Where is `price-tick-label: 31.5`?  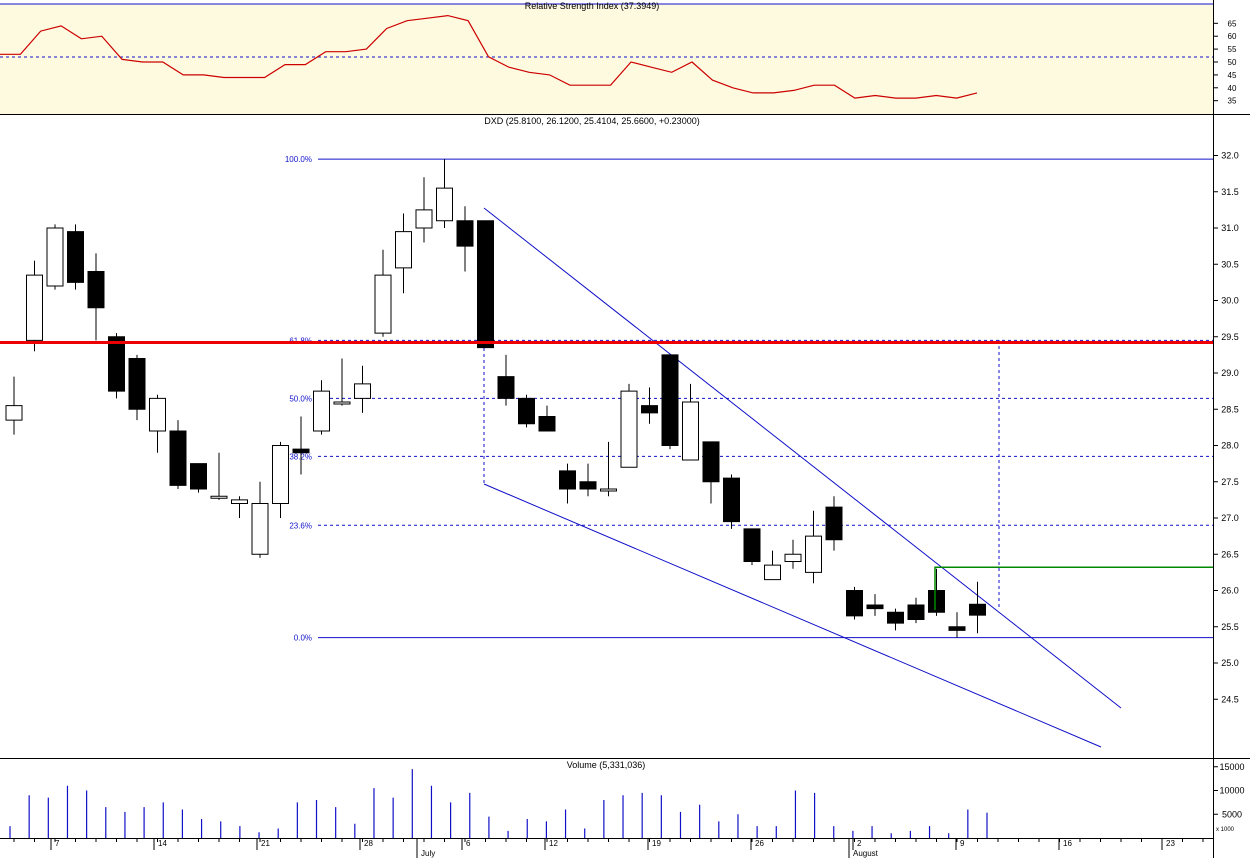 price-tick-label: 31.5 is located at coordinates (1230, 192).